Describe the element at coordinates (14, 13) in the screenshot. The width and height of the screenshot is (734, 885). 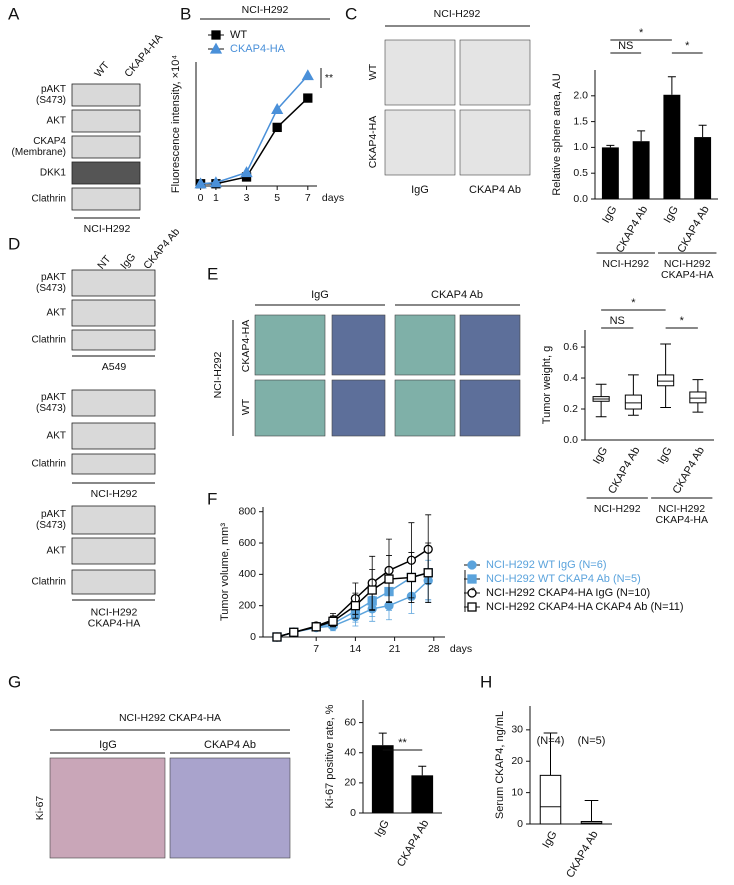
I see `panel-letter: A` at that location.